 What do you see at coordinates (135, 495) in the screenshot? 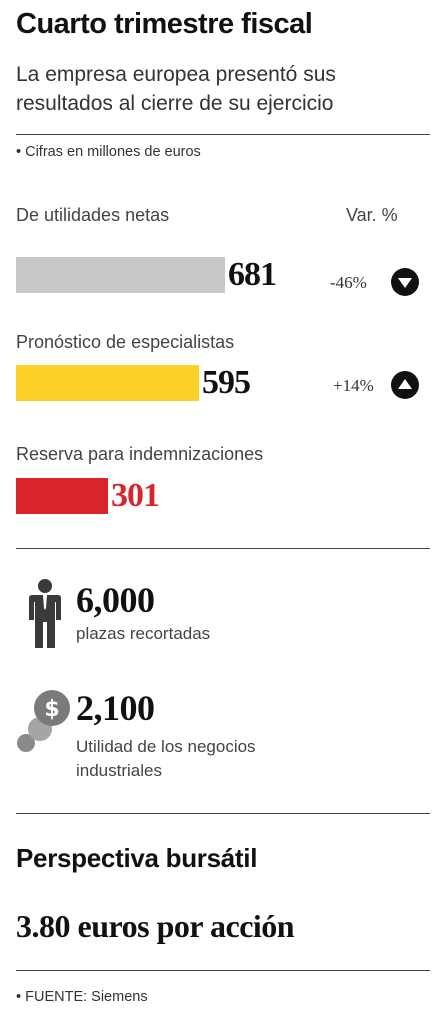
I see `bar-value-label: 301` at bounding box center [135, 495].